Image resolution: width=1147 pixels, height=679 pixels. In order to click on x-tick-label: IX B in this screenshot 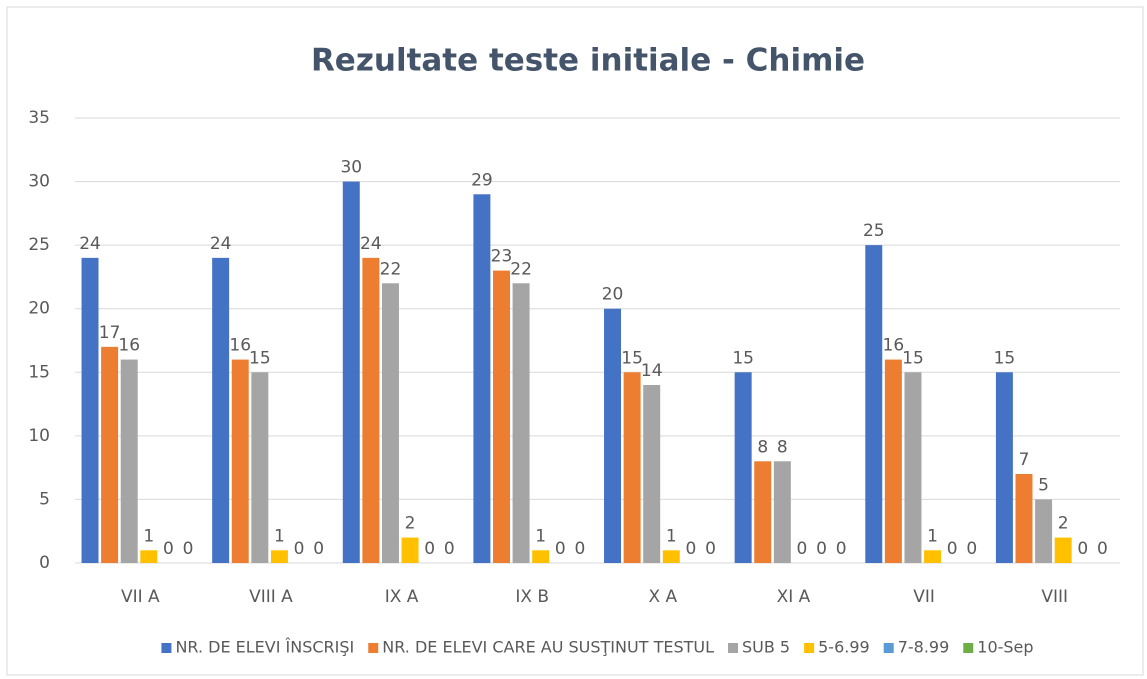, I will do `click(532, 597)`.